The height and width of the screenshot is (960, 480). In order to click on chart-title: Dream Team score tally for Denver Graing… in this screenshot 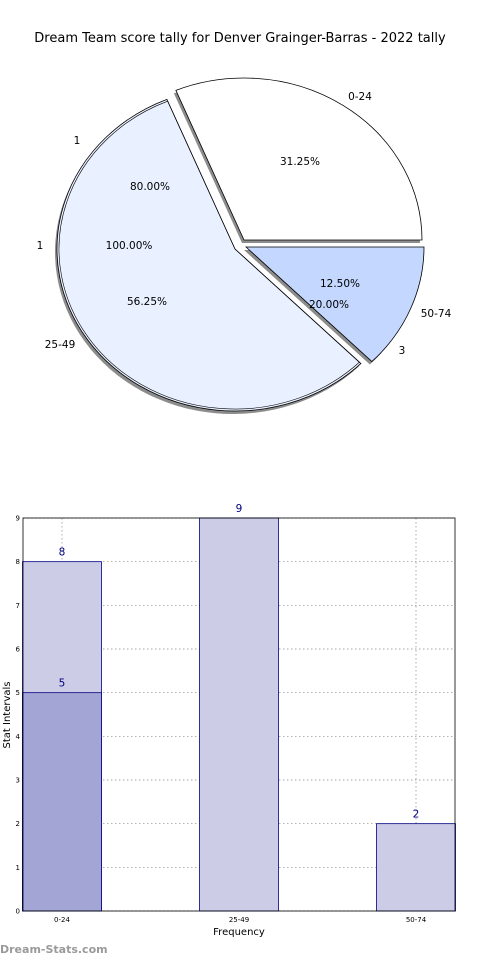, I will do `click(240, 38)`.